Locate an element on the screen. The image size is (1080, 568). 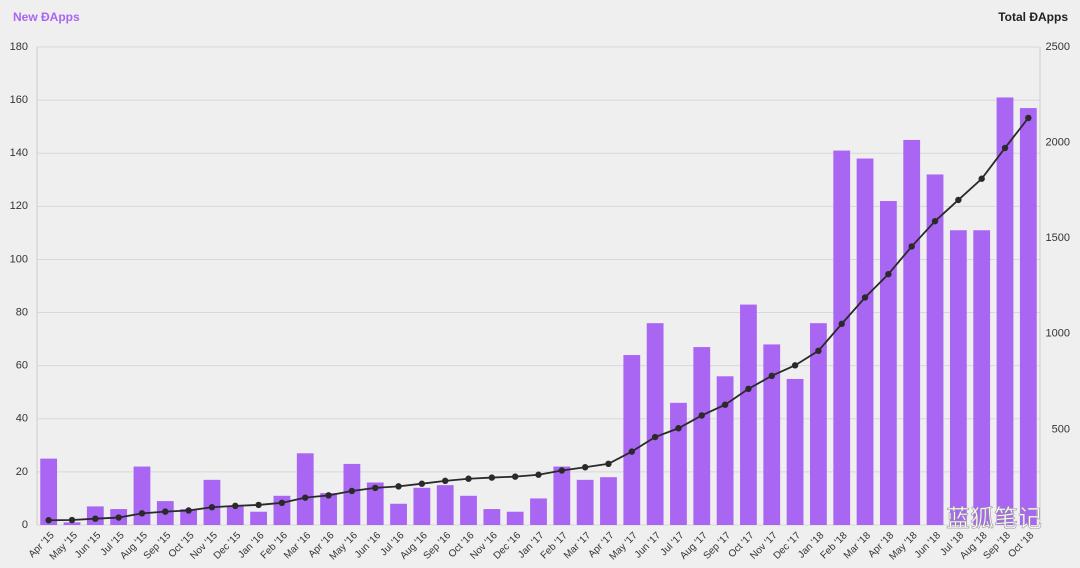
y-tick-label: 120 is located at coordinates (19, 206).